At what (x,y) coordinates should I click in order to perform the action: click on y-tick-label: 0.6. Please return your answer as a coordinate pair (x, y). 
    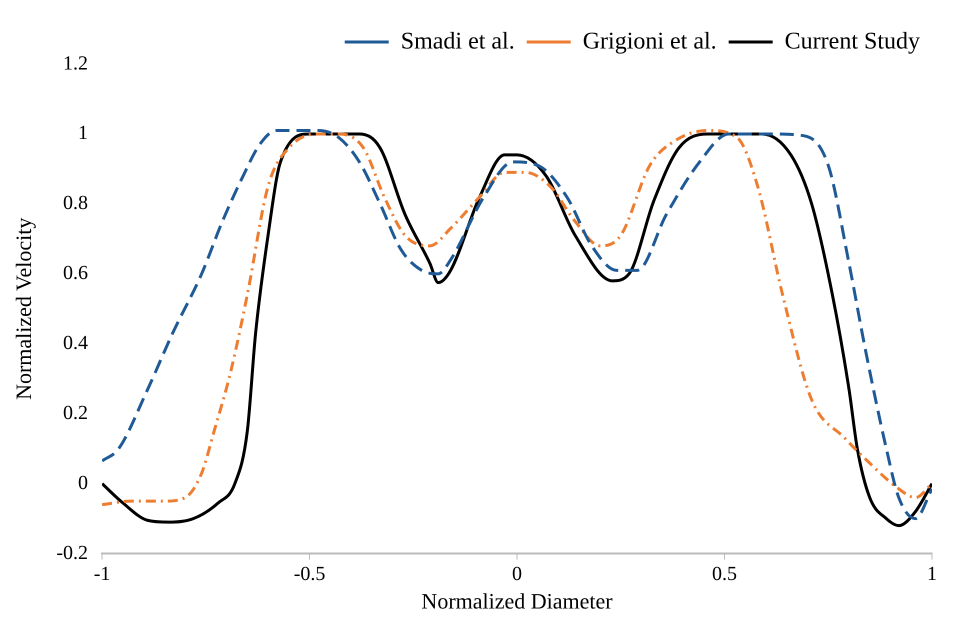
    Looking at the image, I should click on (75, 273).